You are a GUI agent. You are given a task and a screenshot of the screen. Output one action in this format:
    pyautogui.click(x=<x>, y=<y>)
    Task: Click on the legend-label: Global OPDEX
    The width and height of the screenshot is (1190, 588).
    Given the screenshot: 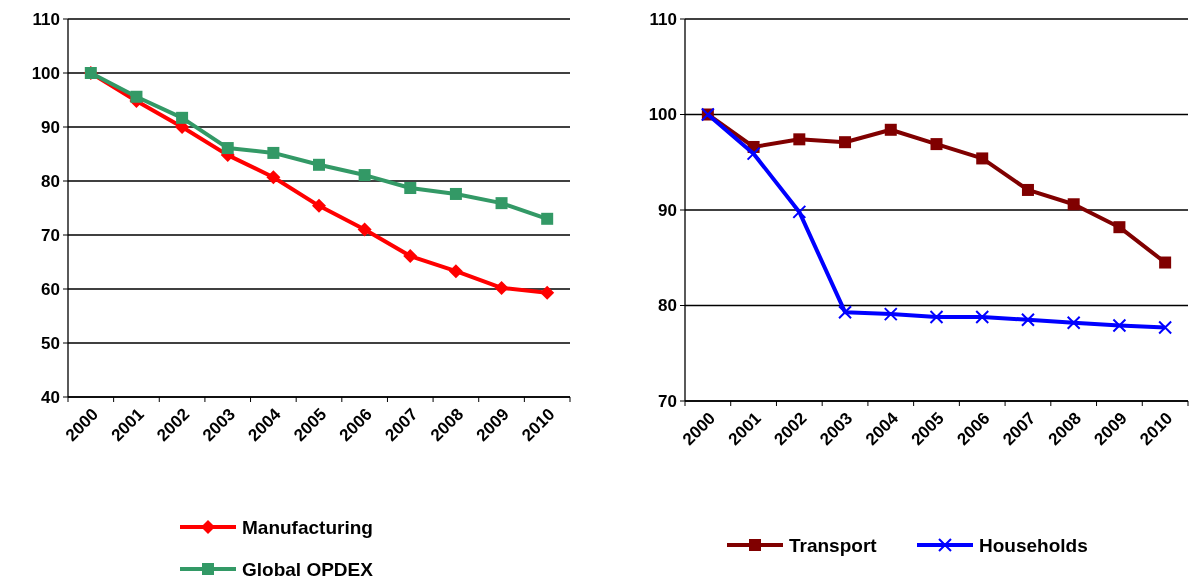 What is the action you would take?
    pyautogui.click(x=308, y=569)
    